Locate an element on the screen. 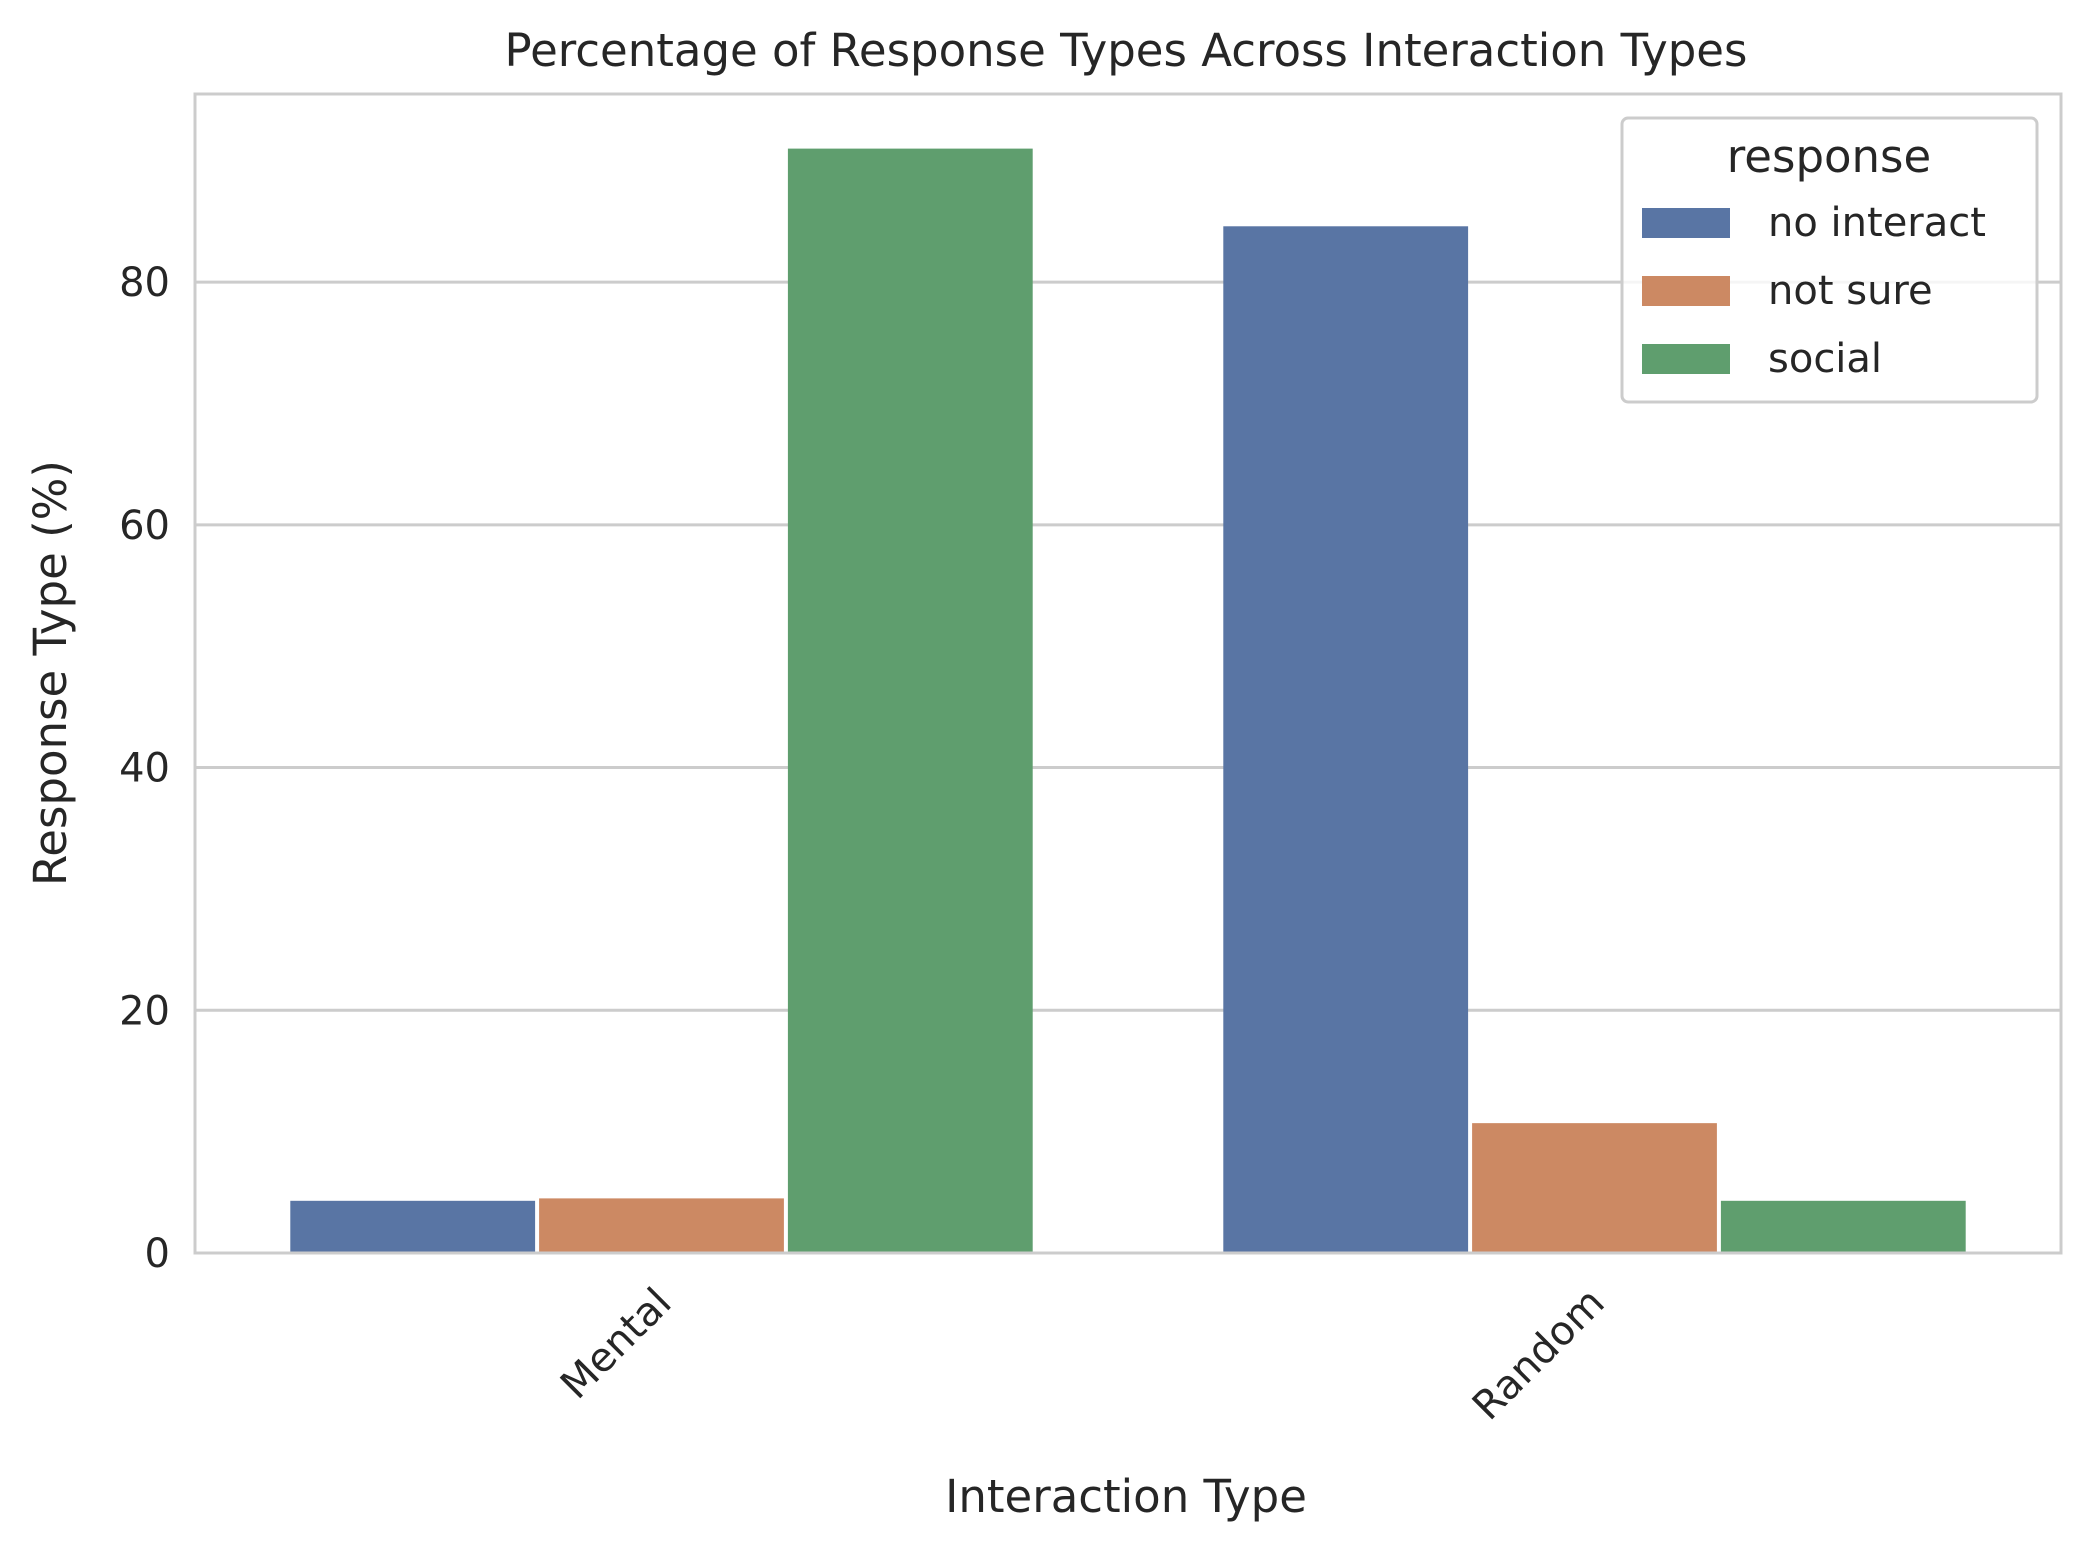 This screenshot has height=1548, width=2082. bar-not-sure-random is located at coordinates (1594, 1188).